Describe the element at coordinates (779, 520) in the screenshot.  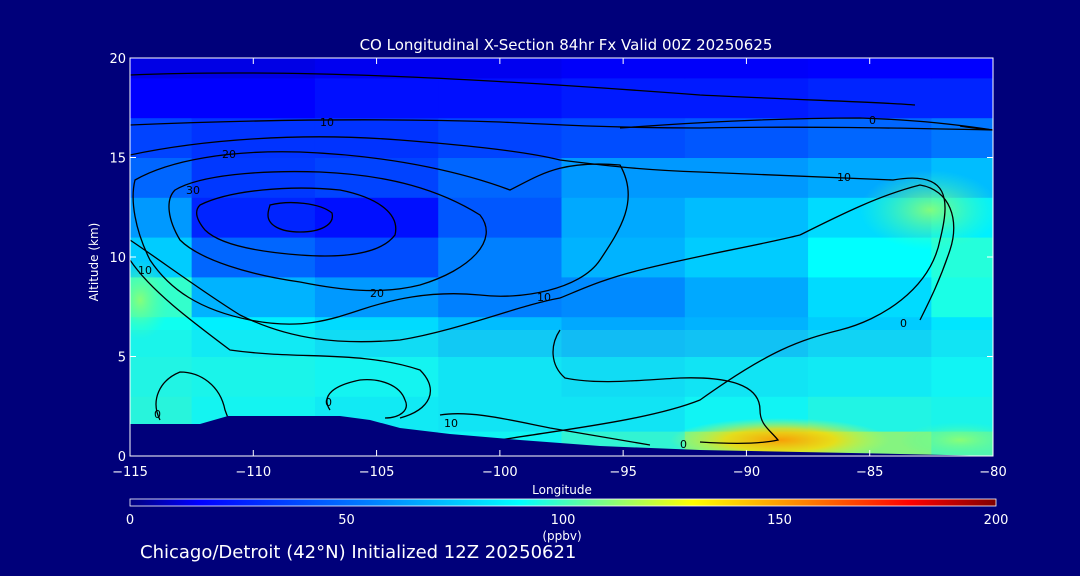
I see `colorbar-tick-label: 150` at that location.